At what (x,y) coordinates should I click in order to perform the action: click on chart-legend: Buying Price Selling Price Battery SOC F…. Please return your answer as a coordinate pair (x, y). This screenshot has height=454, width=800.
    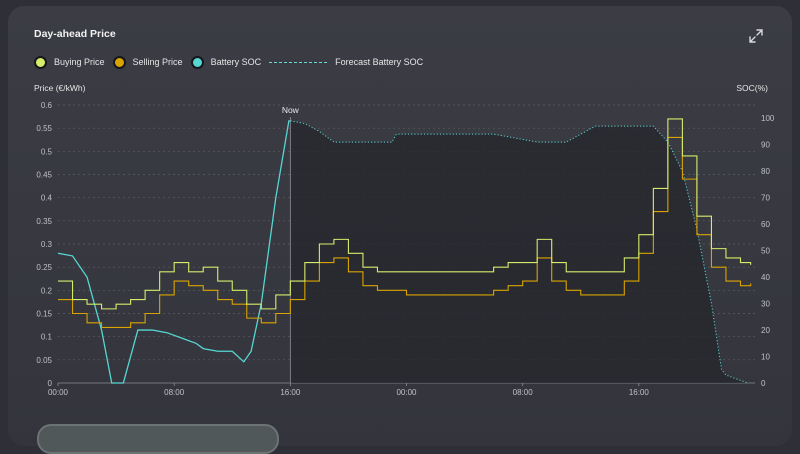
    Looking at the image, I should click on (232, 62).